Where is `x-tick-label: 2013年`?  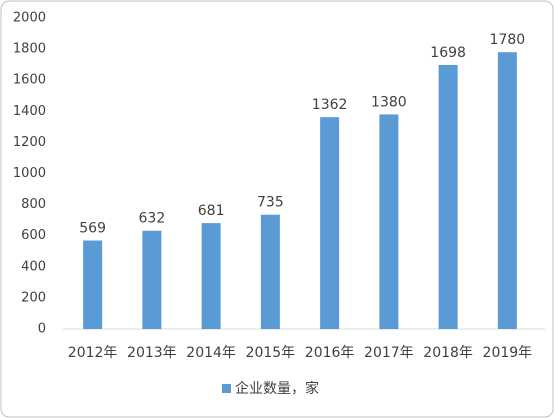 x-tick-label: 2013年 is located at coordinates (152, 353).